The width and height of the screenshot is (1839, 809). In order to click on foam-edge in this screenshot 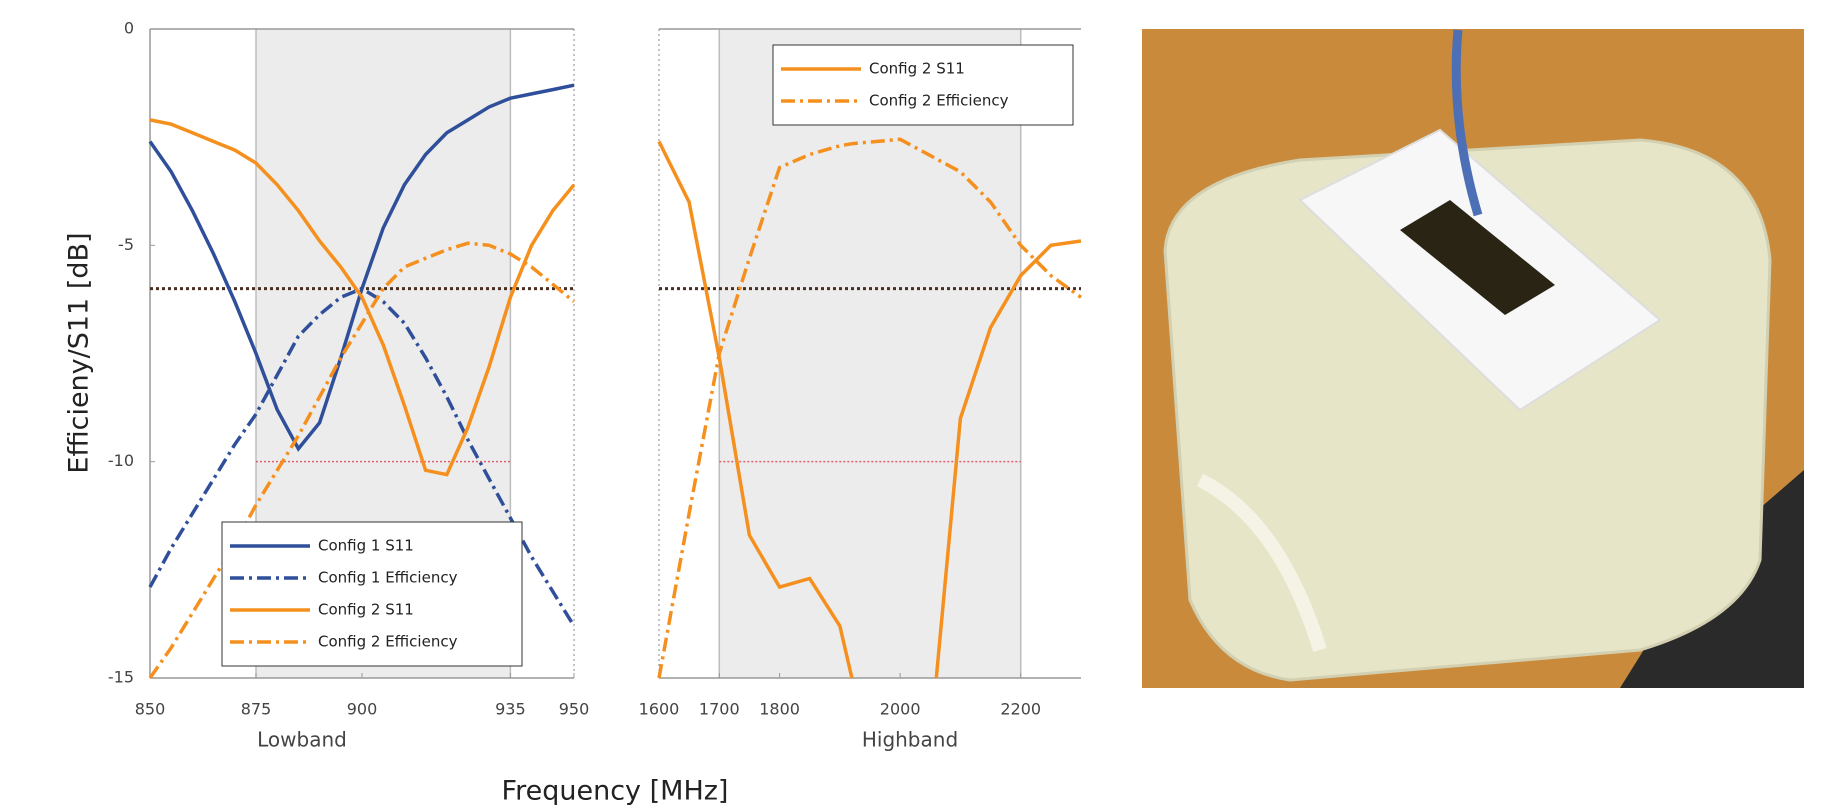, I will do `click(1261, 563)`.